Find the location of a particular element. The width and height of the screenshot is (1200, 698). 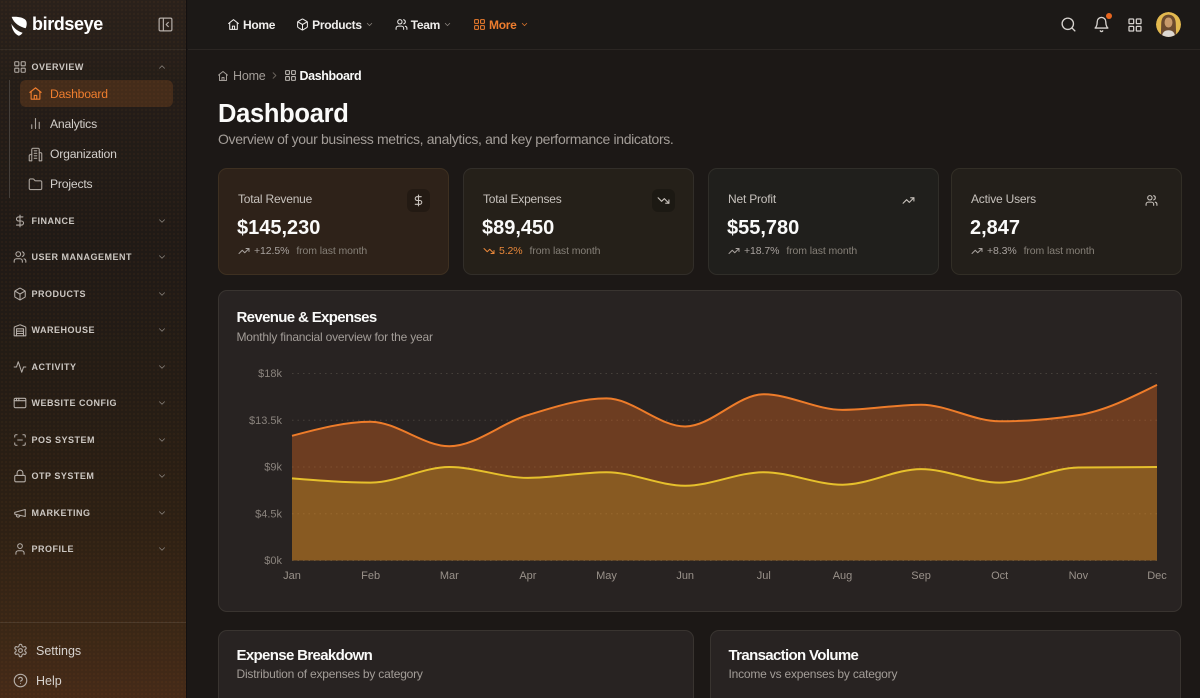

svg-text: Jun is located at coordinates (685, 576).